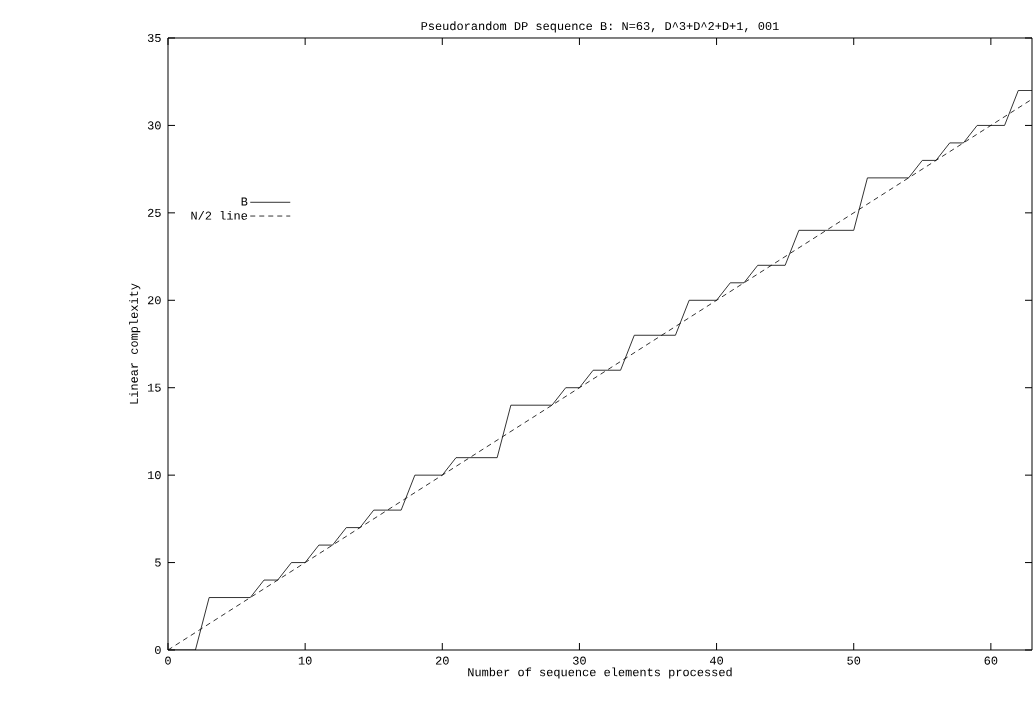 The image size is (1035, 717). What do you see at coordinates (154, 387) in the screenshot?
I see `y-tick-label: 15` at bounding box center [154, 387].